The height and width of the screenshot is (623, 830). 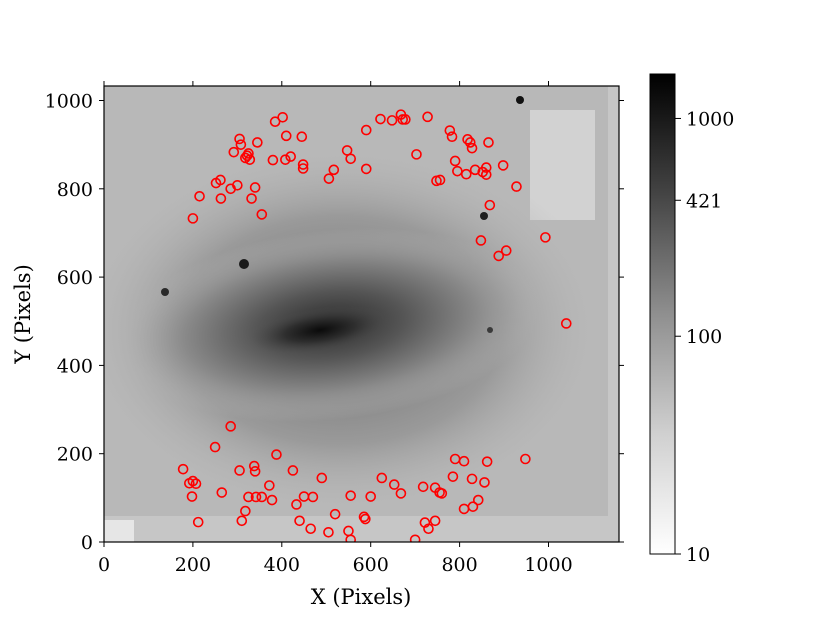 What do you see at coordinates (361, 597) in the screenshot?
I see `x-axis-label: X (Pixels)` at bounding box center [361, 597].